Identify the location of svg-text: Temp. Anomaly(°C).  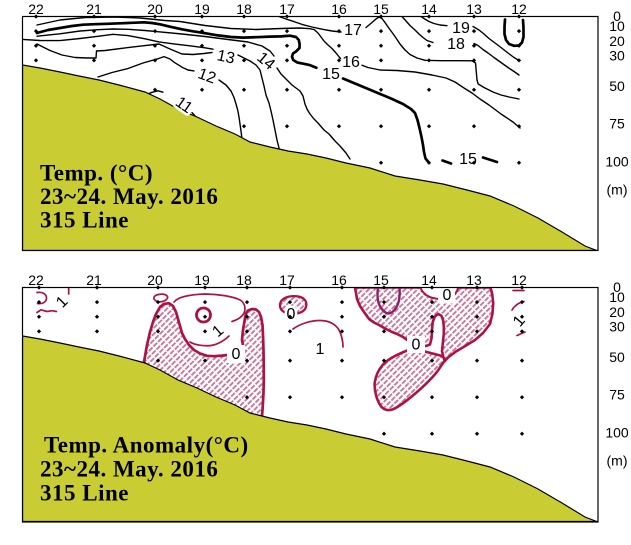
(146, 445).